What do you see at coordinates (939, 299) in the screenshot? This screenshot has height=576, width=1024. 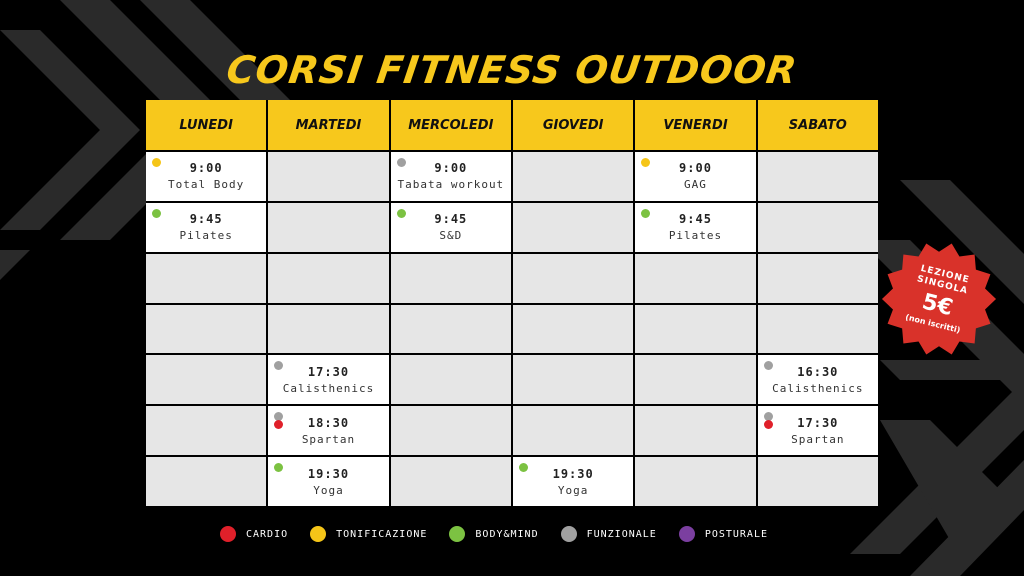 I see `price-badge-shape` at bounding box center [939, 299].